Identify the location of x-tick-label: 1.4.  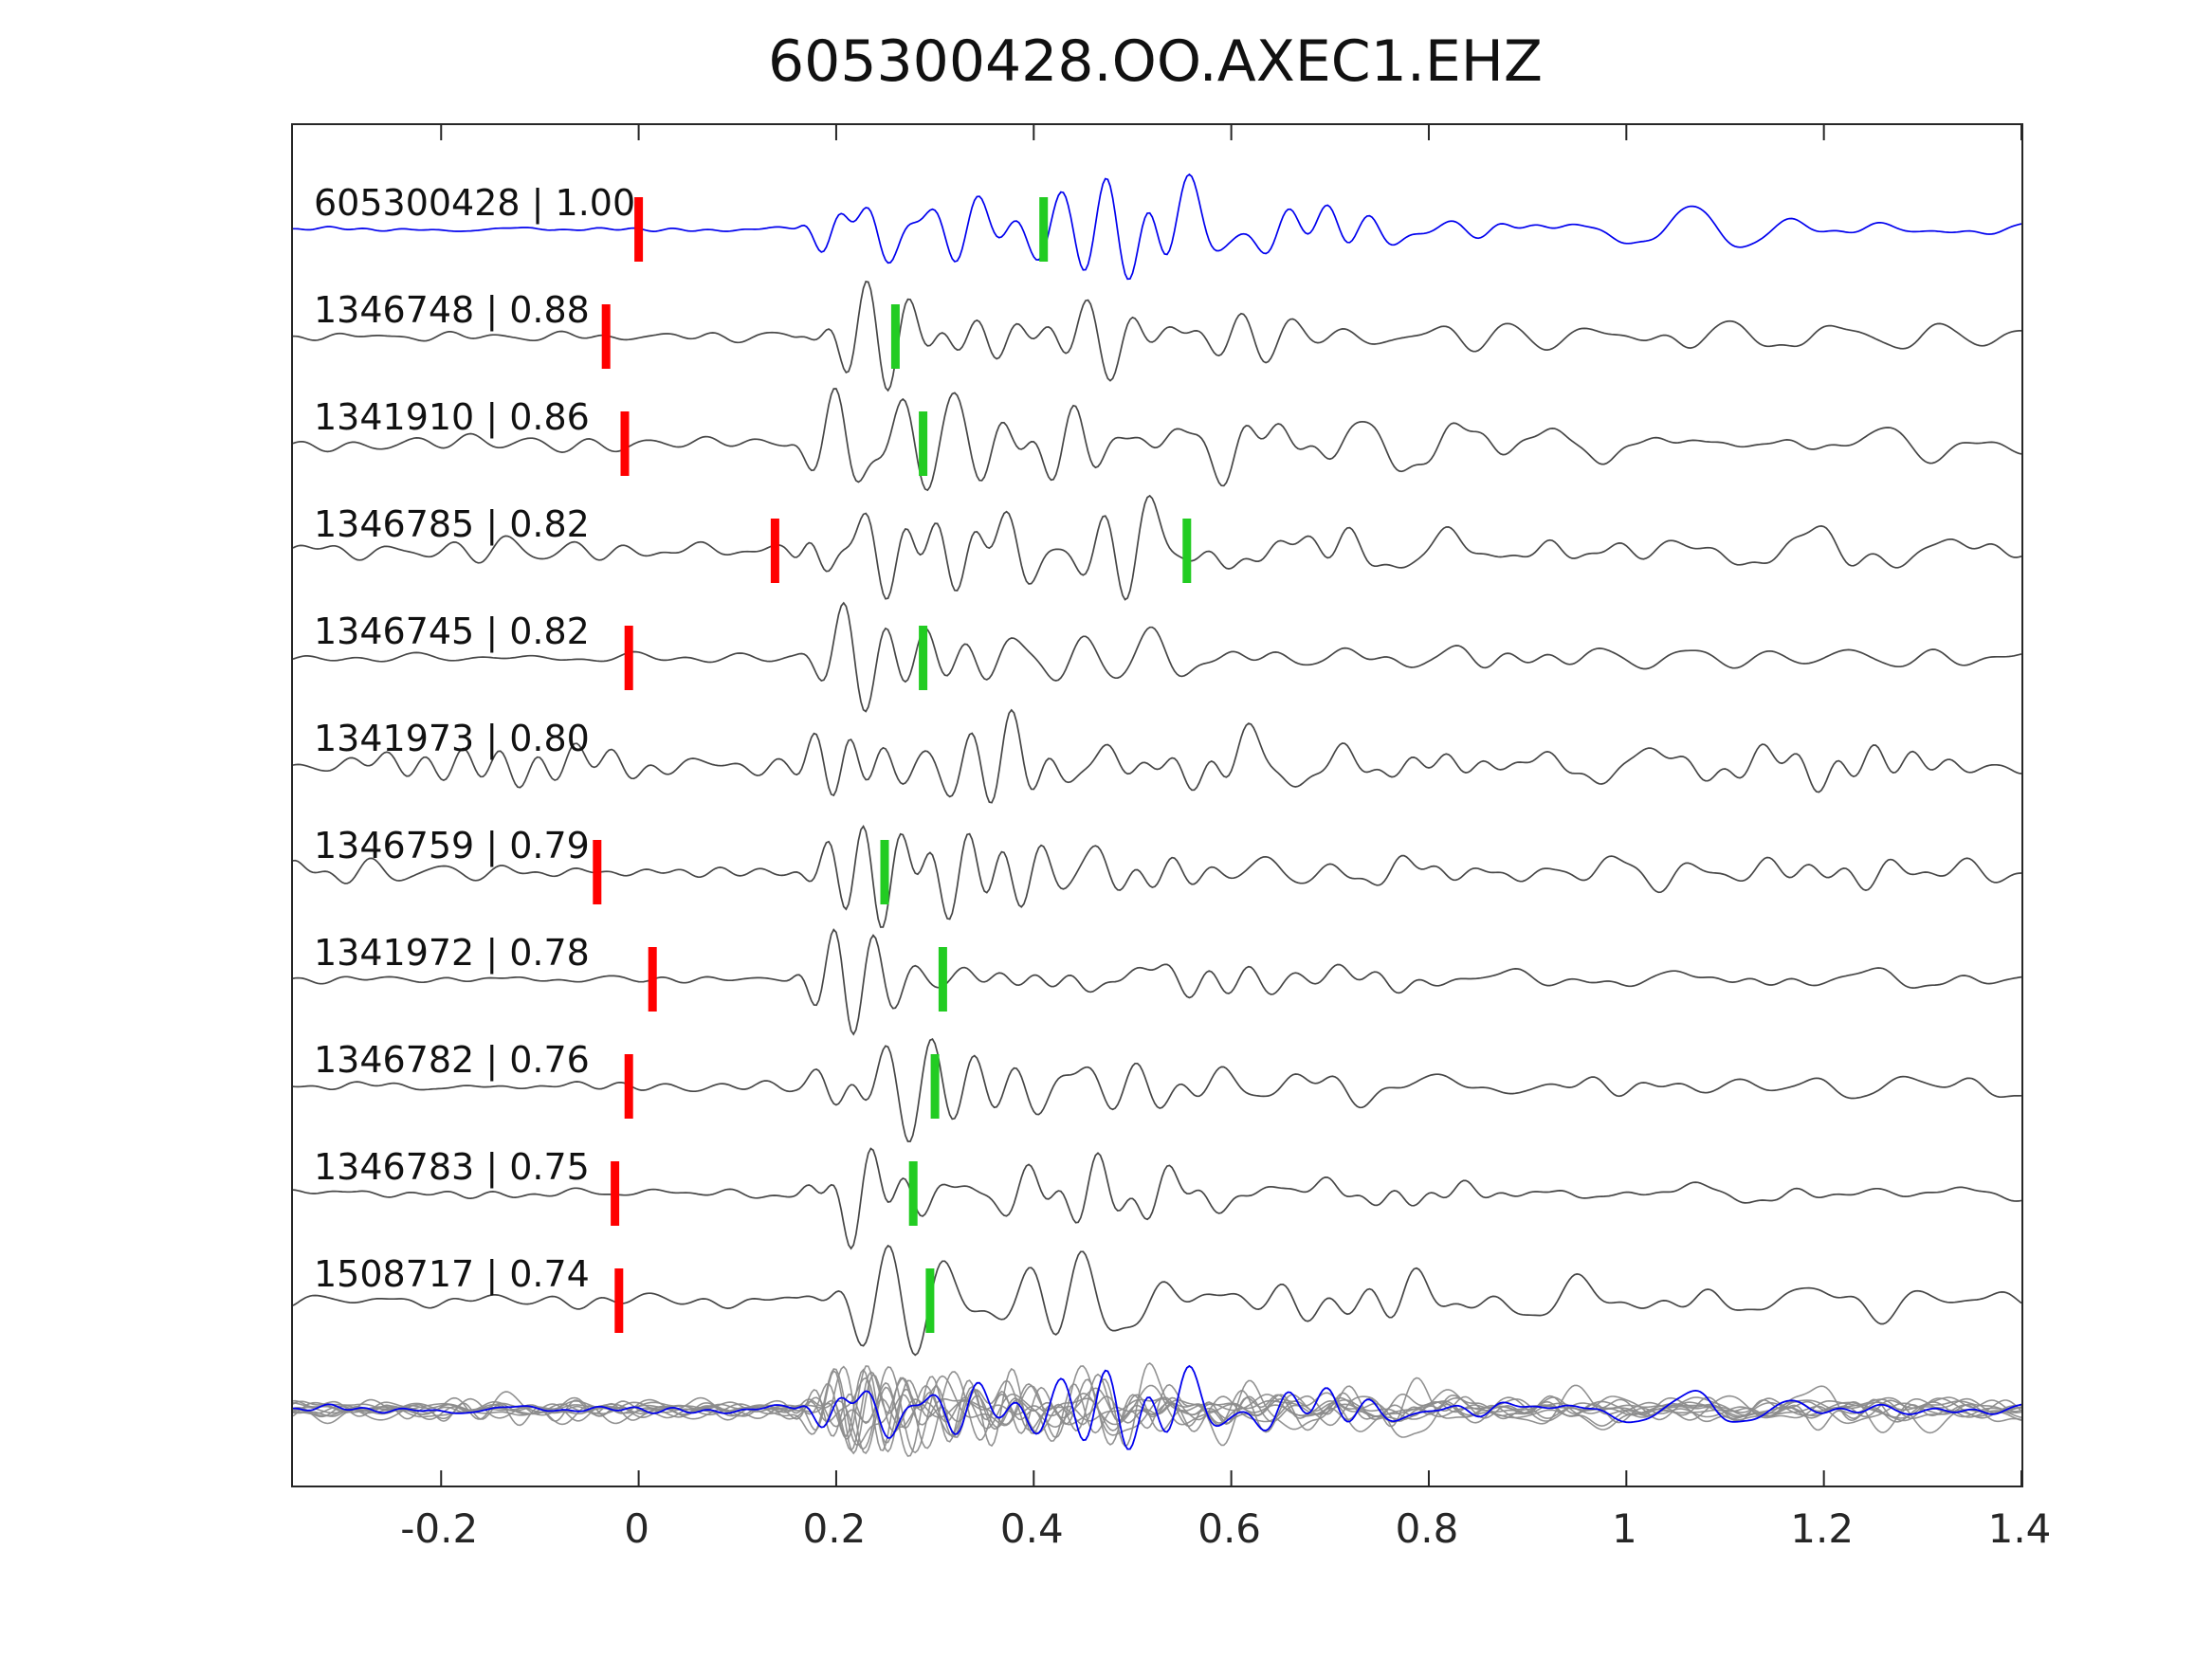
(2019, 1528).